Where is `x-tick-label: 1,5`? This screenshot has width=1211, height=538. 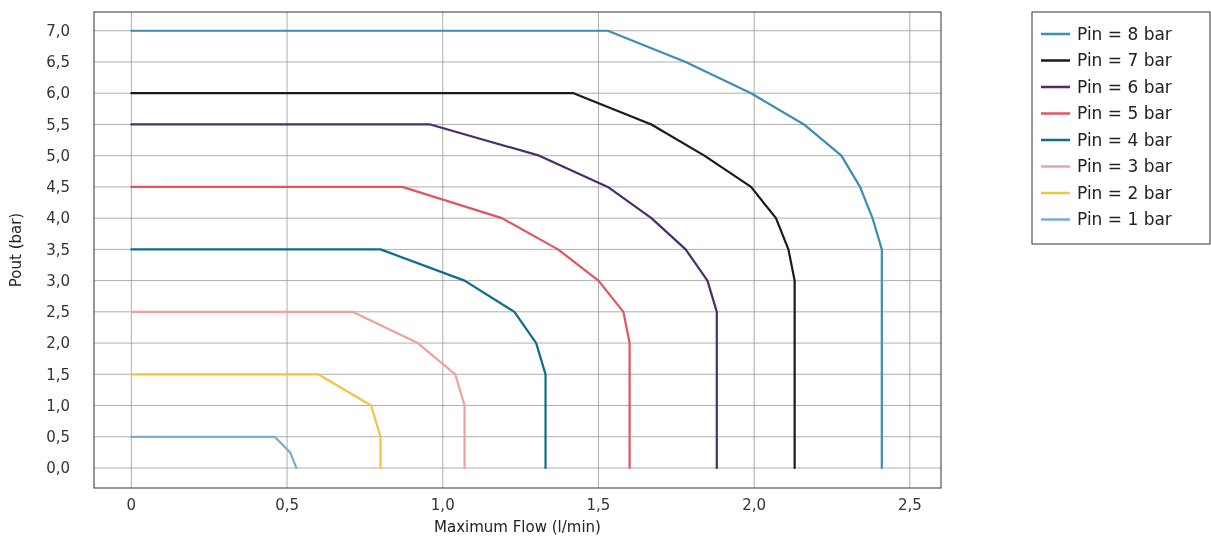 x-tick-label: 1,5 is located at coordinates (598, 505).